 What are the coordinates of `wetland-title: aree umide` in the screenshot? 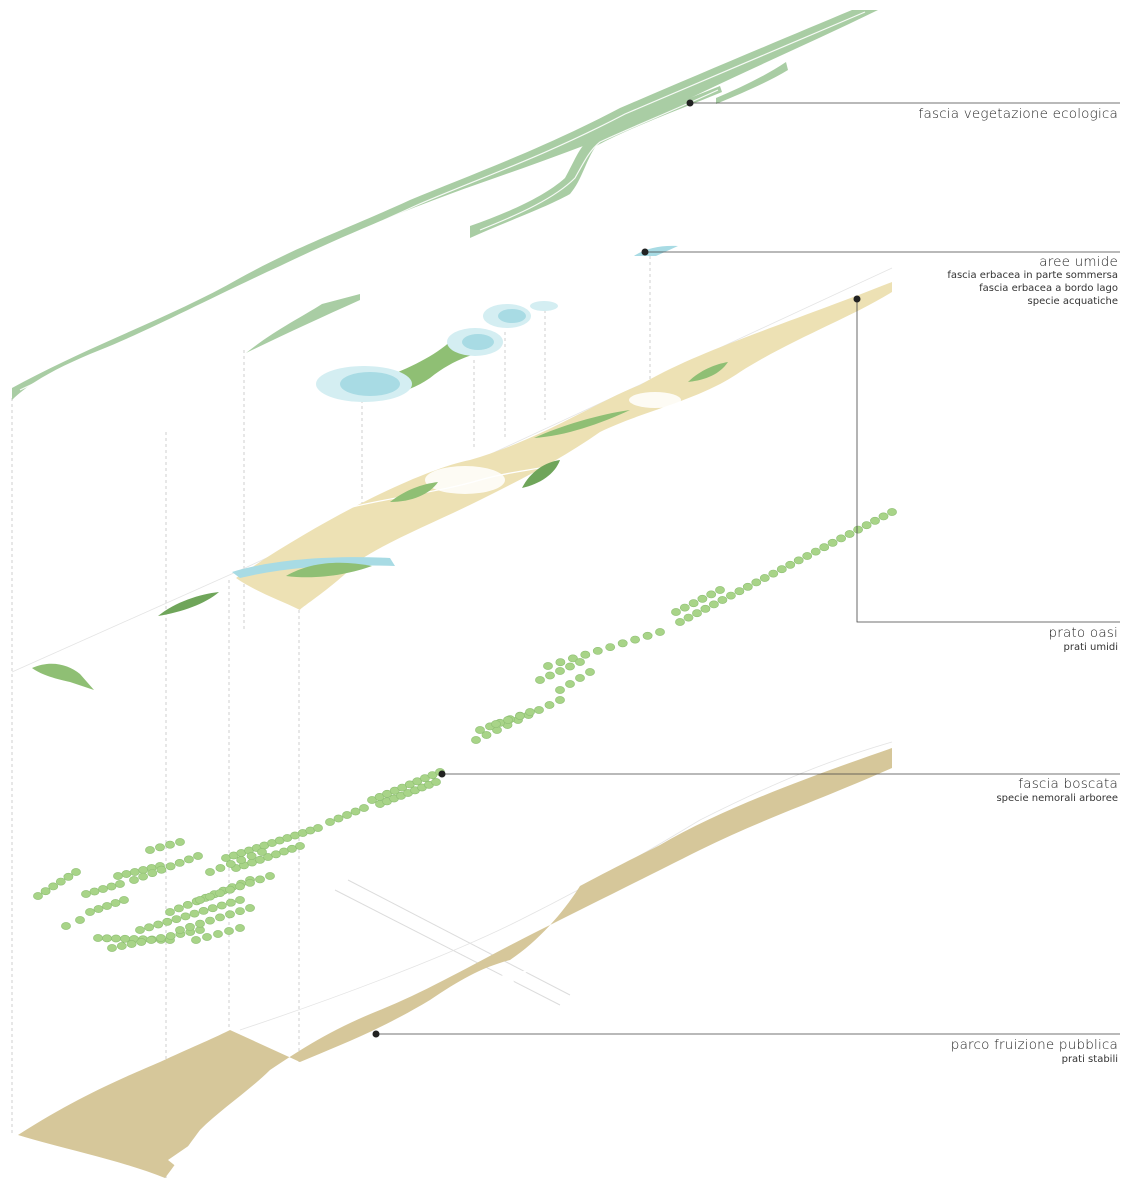 It's located at (1078, 262).